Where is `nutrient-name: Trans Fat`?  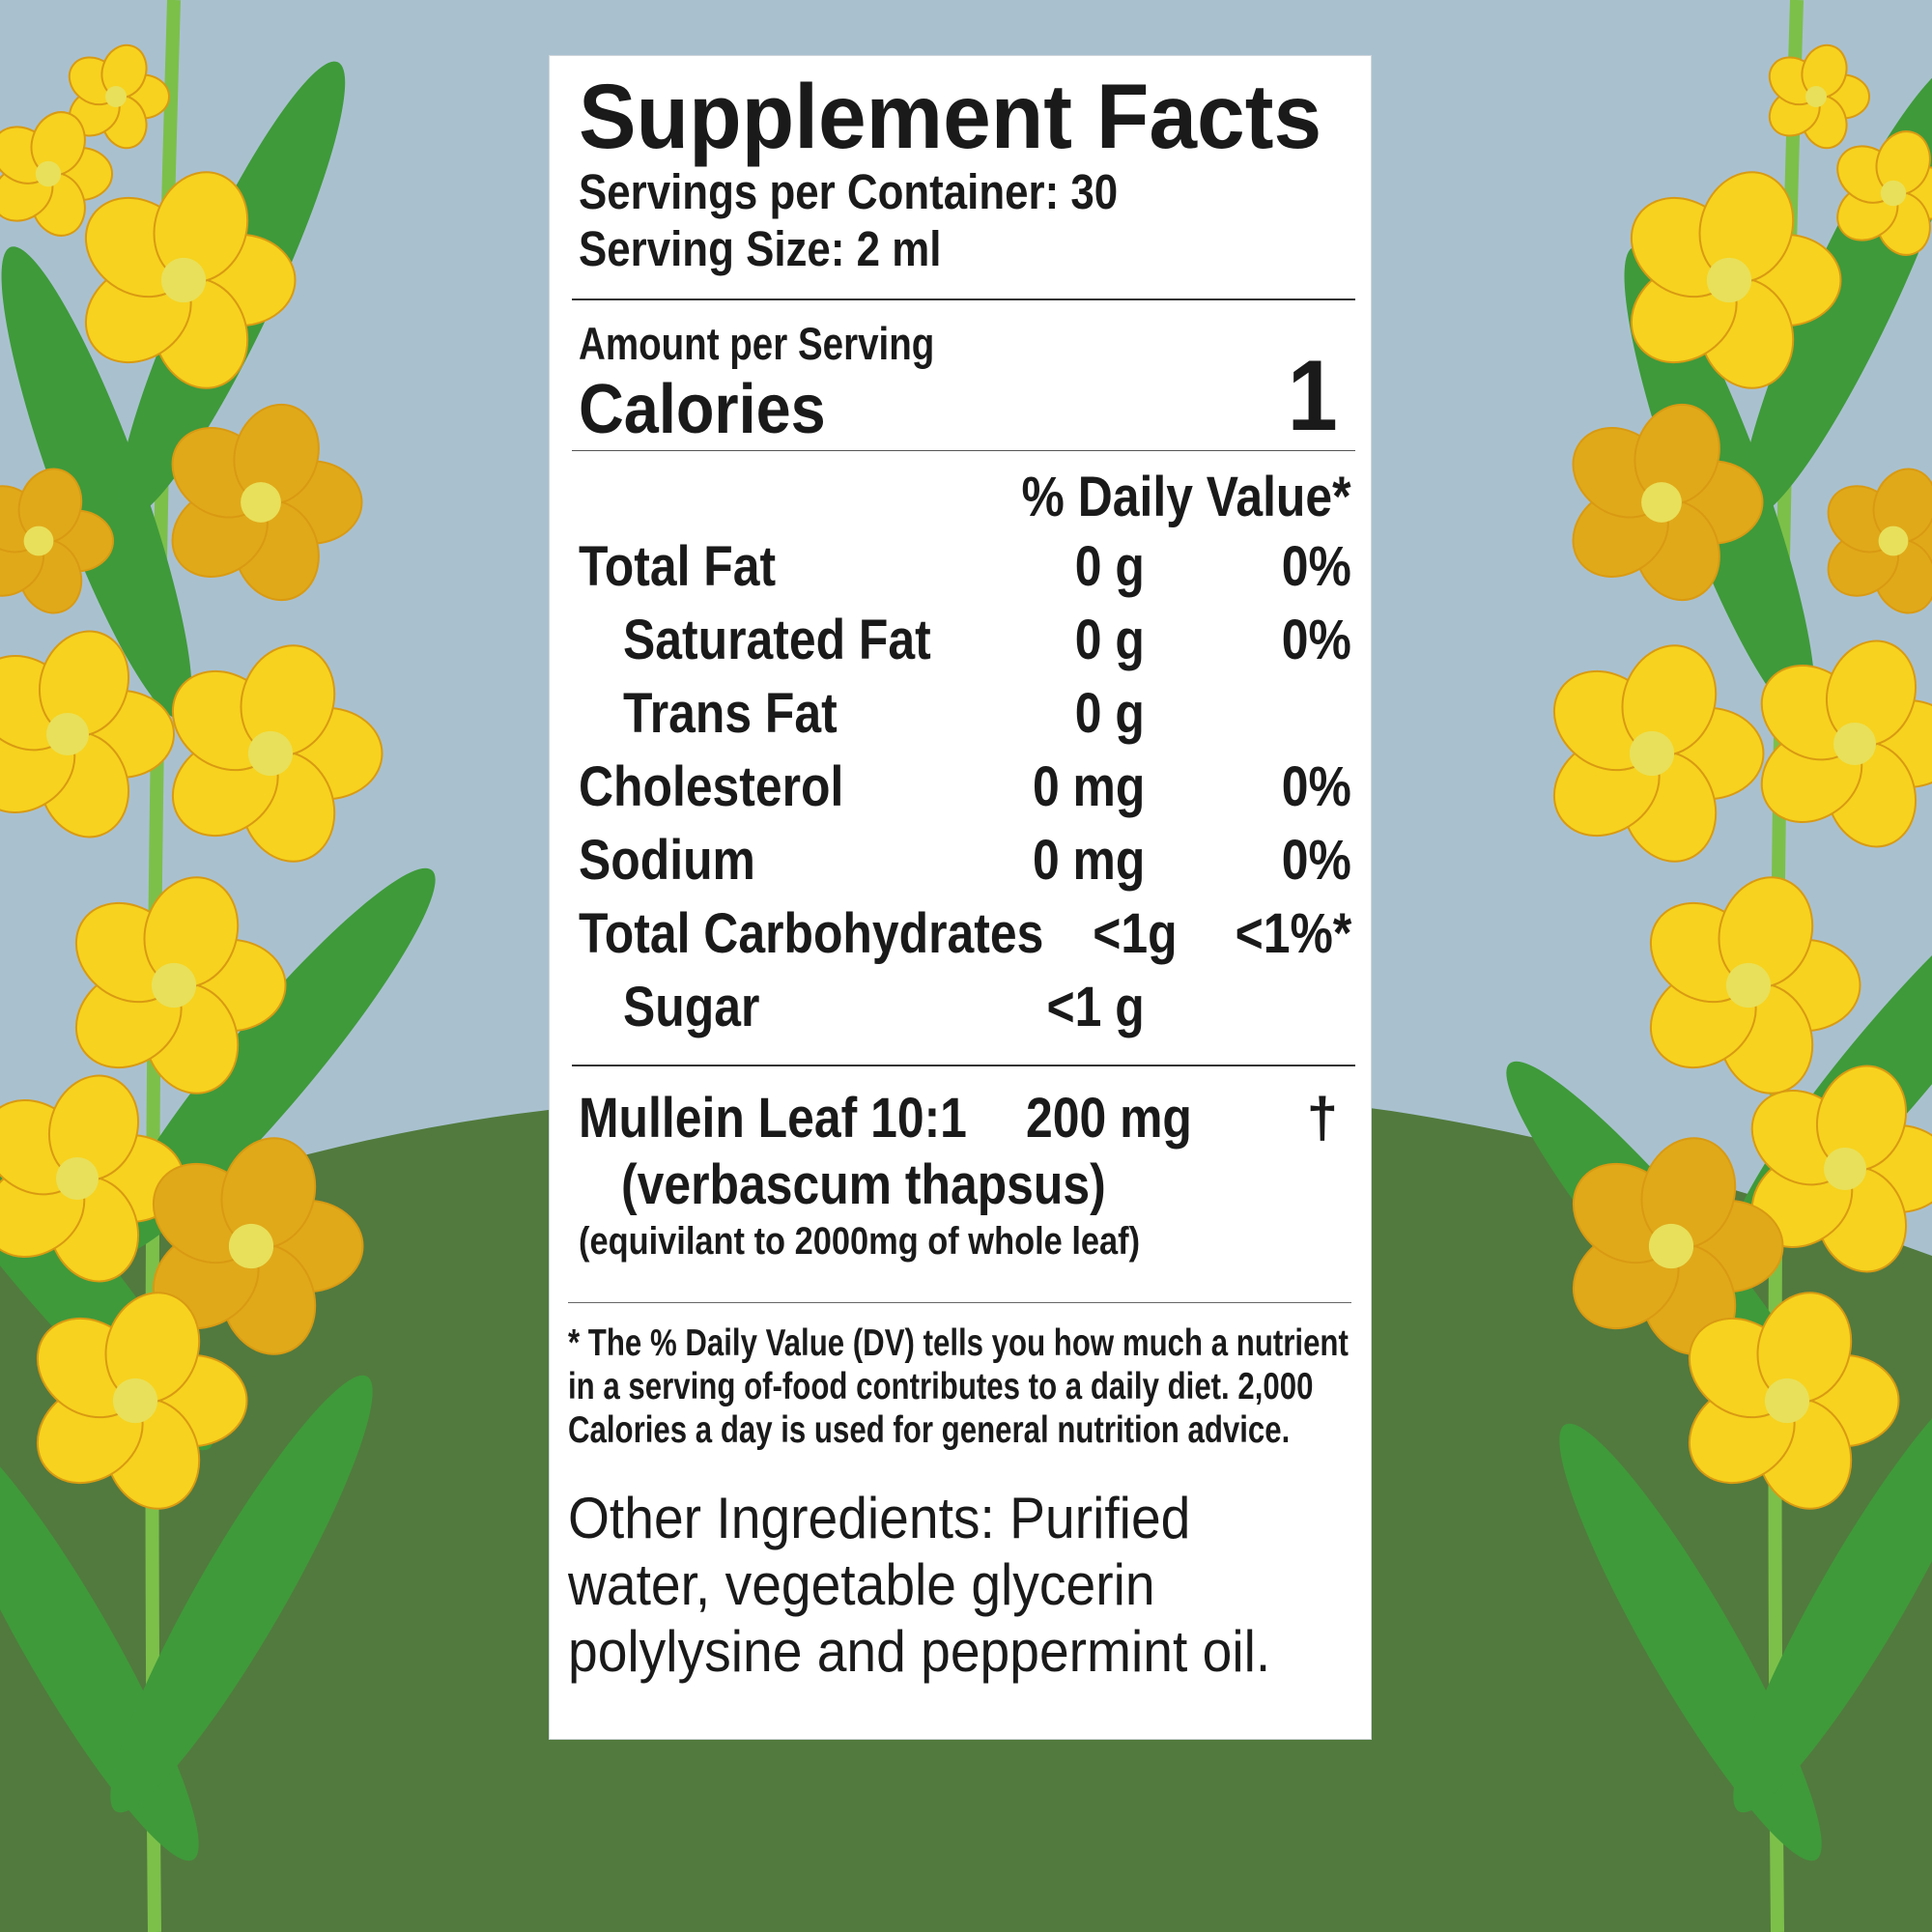 nutrient-name: Trans Fat is located at coordinates (730, 713).